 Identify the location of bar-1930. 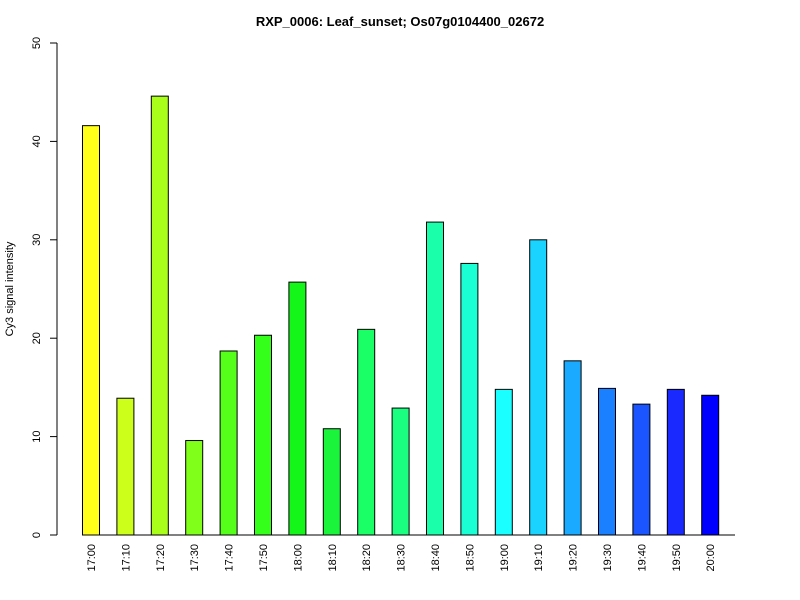
(607, 461).